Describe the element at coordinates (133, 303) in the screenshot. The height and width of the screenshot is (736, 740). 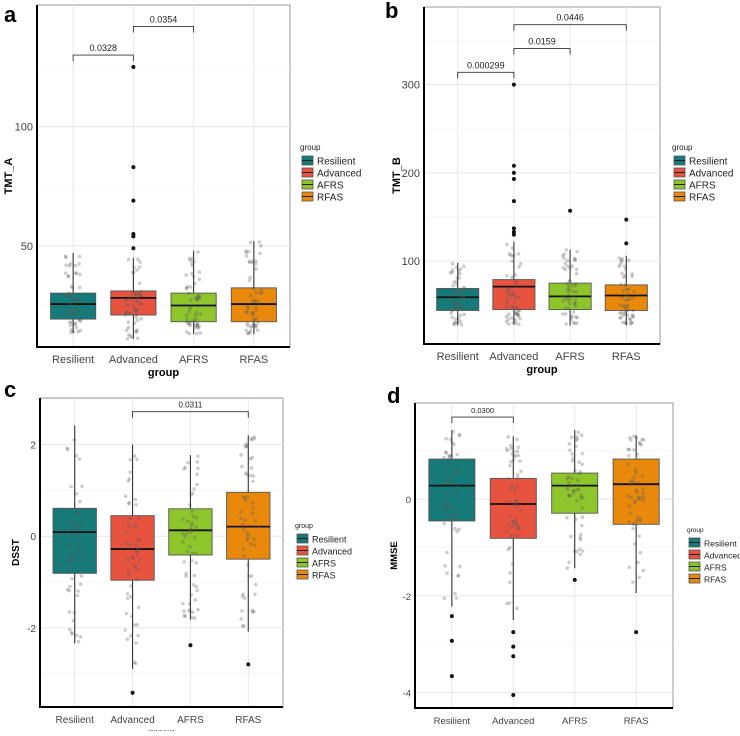
I see `box-advanced` at that location.